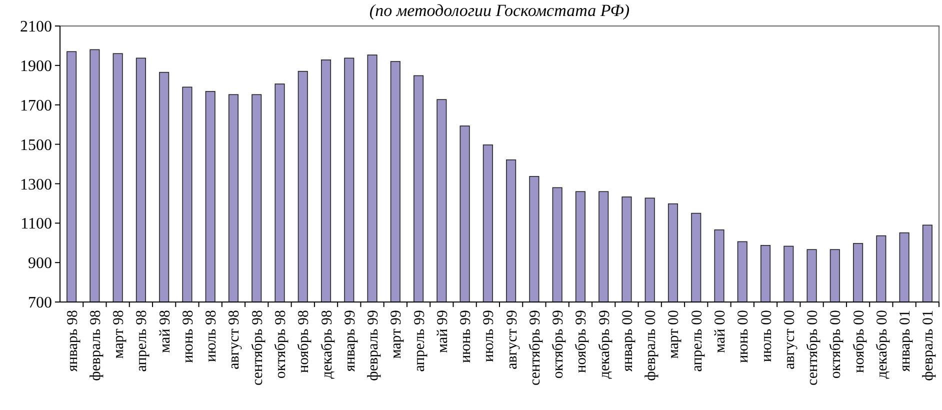  I want to click on x-tick-label: январь 98, so click(72, 341).